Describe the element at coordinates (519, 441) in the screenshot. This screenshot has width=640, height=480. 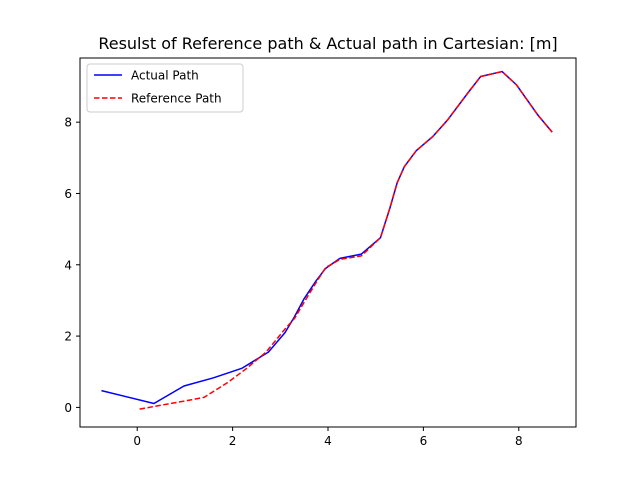
I see `x-tick-label: 8` at that location.